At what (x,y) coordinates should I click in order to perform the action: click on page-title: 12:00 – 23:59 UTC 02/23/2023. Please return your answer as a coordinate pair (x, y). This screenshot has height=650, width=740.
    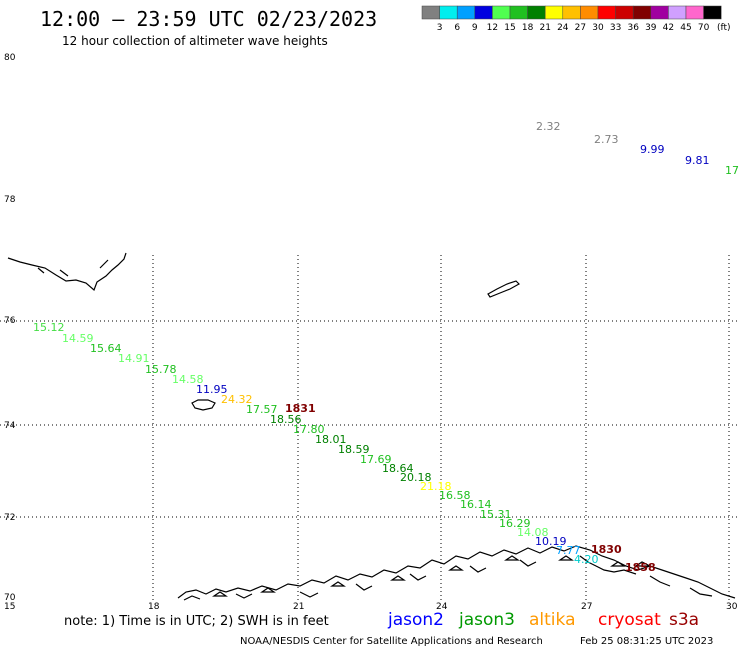
    Looking at the image, I should click on (208, 19).